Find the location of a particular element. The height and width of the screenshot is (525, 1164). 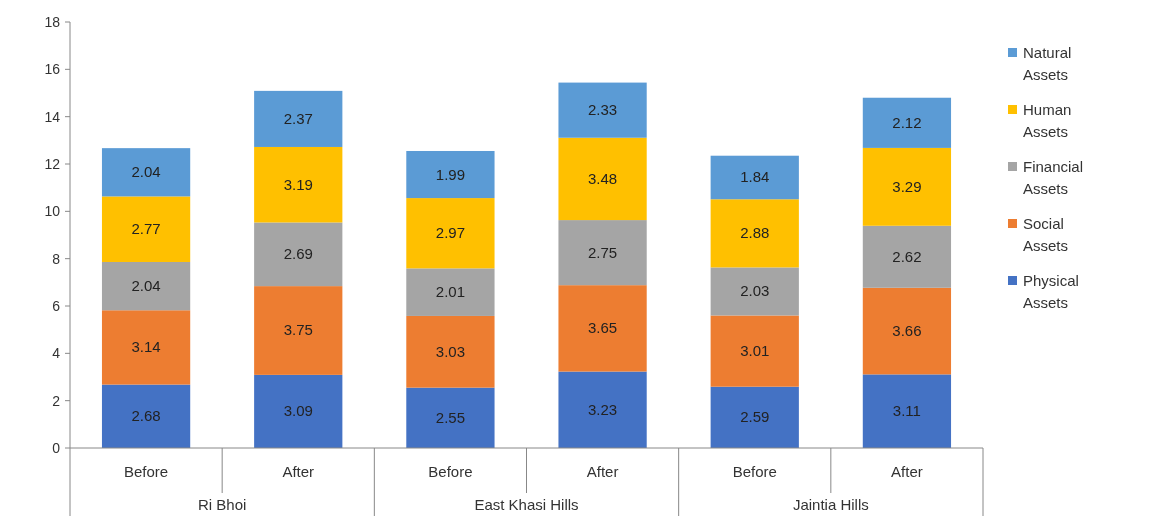

data-label: 3.65 is located at coordinates (602, 328).